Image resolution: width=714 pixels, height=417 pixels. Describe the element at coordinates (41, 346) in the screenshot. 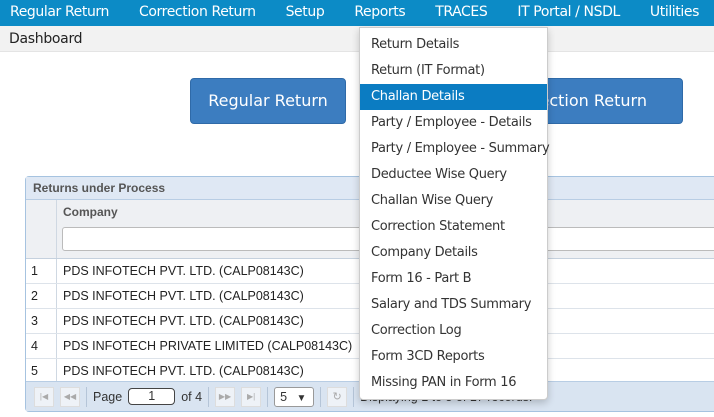

I see `row-number: 4` at that location.